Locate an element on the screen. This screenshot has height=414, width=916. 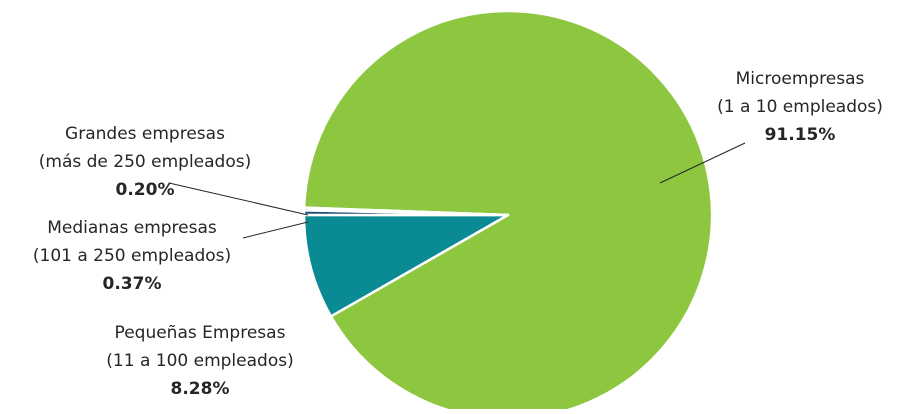
leader-line-microempresas is located at coordinates (702, 163).